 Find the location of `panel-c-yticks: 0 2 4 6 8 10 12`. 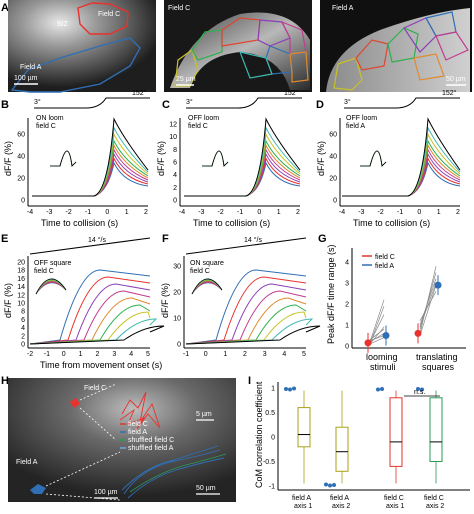

panel-c-yticks: 0 2 4 6 8 10 12 is located at coordinates (173, 163).